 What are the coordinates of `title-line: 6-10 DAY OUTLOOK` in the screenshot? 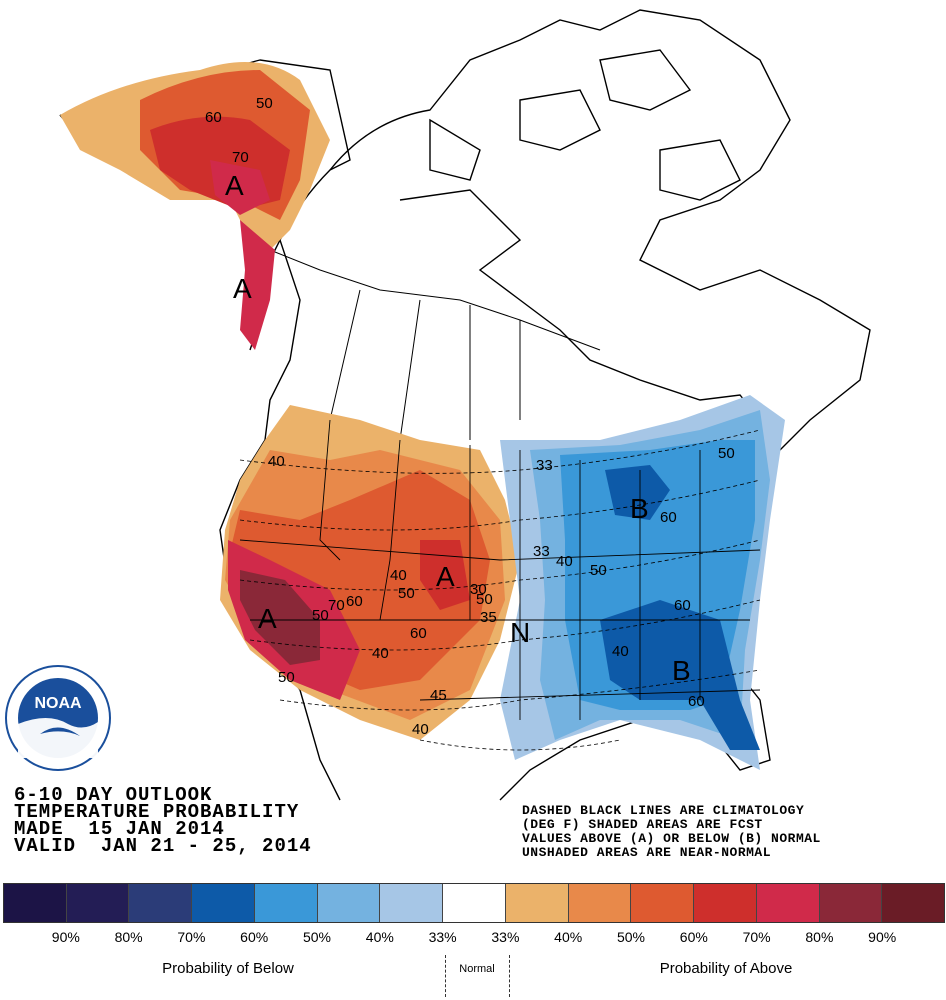 It's located at (113, 795).